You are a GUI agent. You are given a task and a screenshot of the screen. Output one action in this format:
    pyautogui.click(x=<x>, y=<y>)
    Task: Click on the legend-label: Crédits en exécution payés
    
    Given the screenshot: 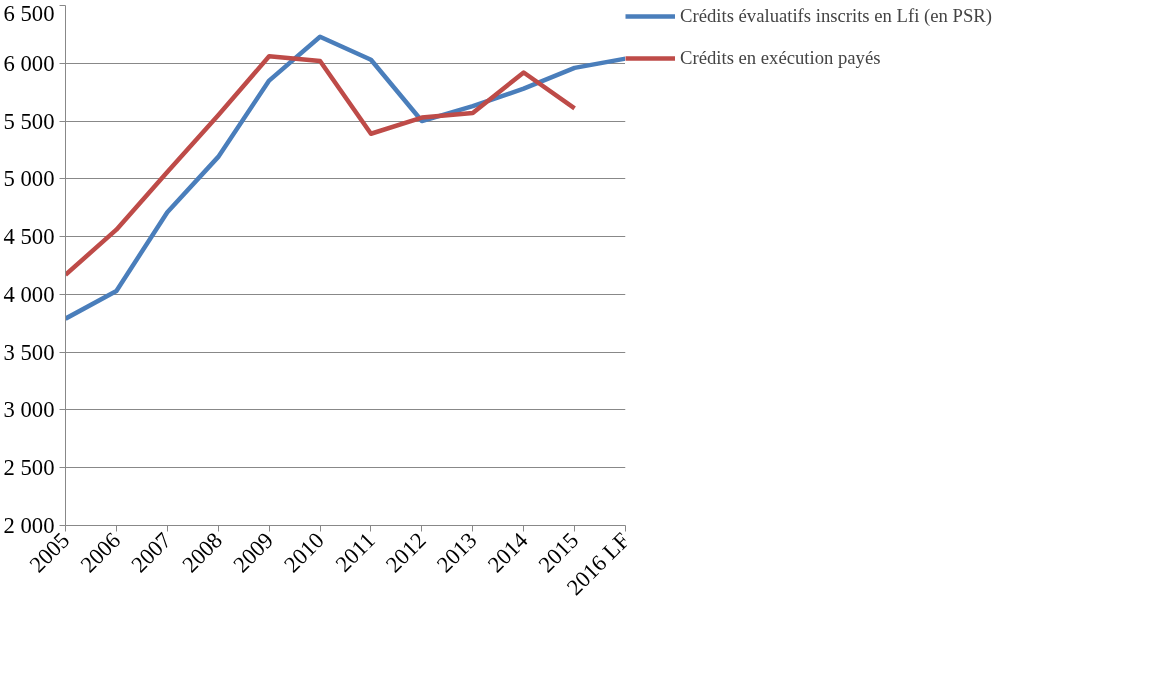 What is the action you would take?
    pyautogui.click(x=780, y=58)
    